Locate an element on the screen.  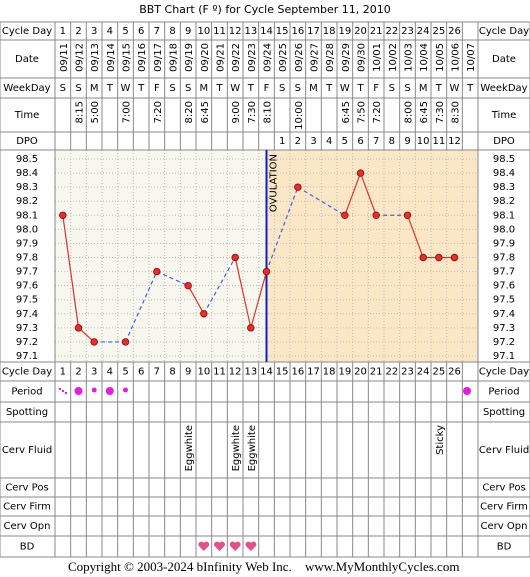
times-label: 9:00 is located at coordinates (236, 112).